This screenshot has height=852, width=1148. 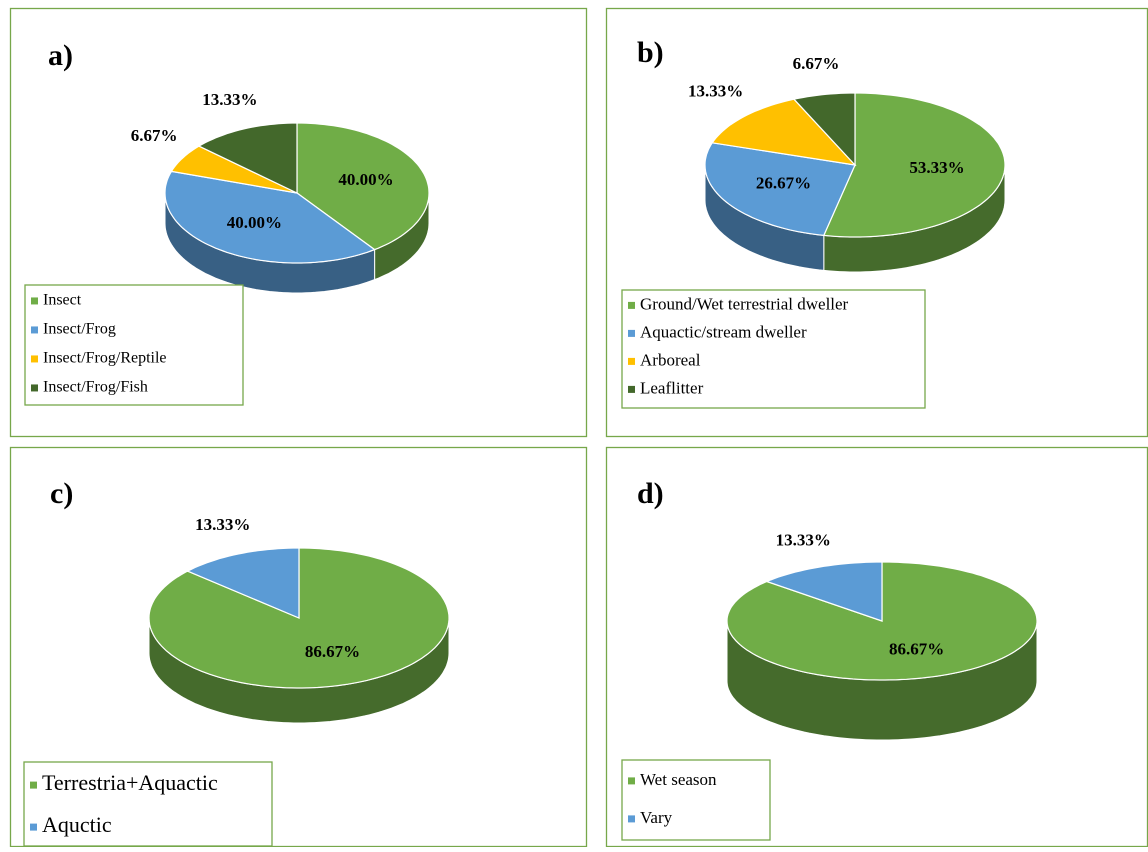 What do you see at coordinates (656, 817) in the screenshot?
I see `legend-label: Vary` at bounding box center [656, 817].